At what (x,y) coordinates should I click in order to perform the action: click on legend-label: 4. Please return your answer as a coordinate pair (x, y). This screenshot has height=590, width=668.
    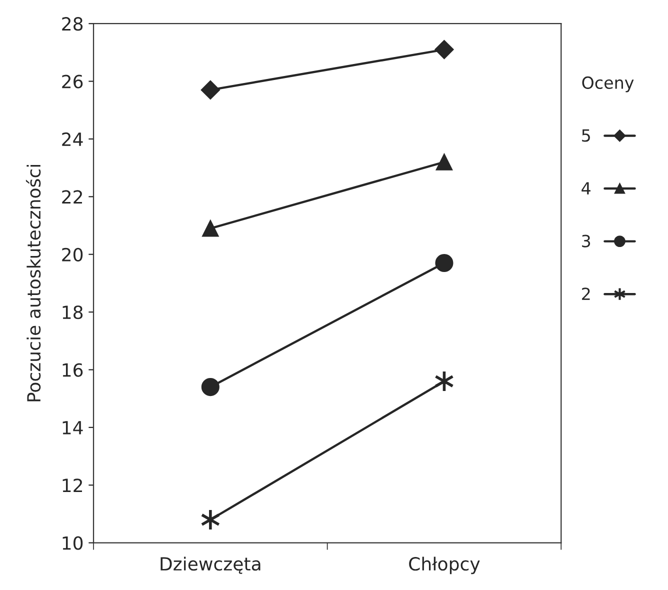
    Looking at the image, I should click on (586, 188).